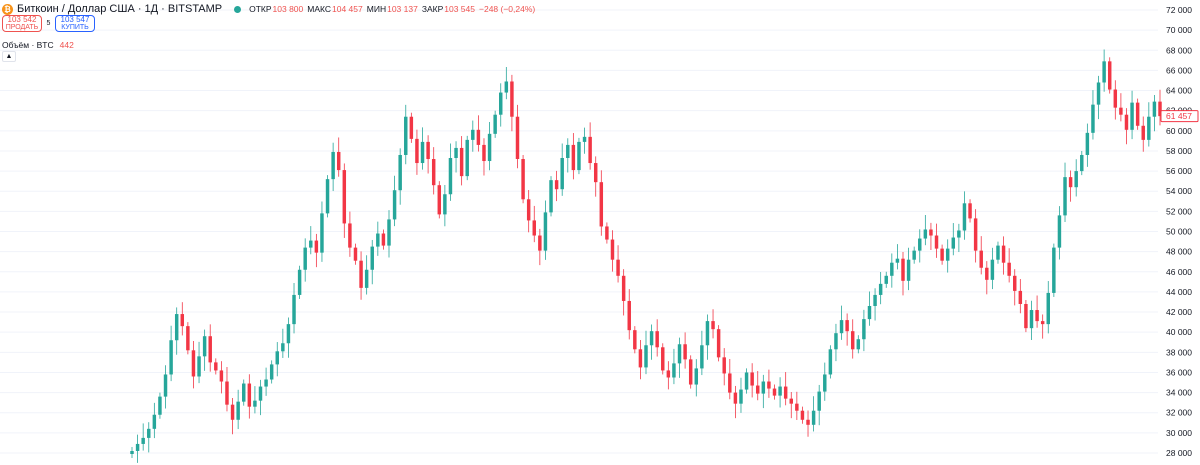  Describe the element at coordinates (507, 9) in the screenshot. I see `change-value: −248 (−0,24%)` at that location.